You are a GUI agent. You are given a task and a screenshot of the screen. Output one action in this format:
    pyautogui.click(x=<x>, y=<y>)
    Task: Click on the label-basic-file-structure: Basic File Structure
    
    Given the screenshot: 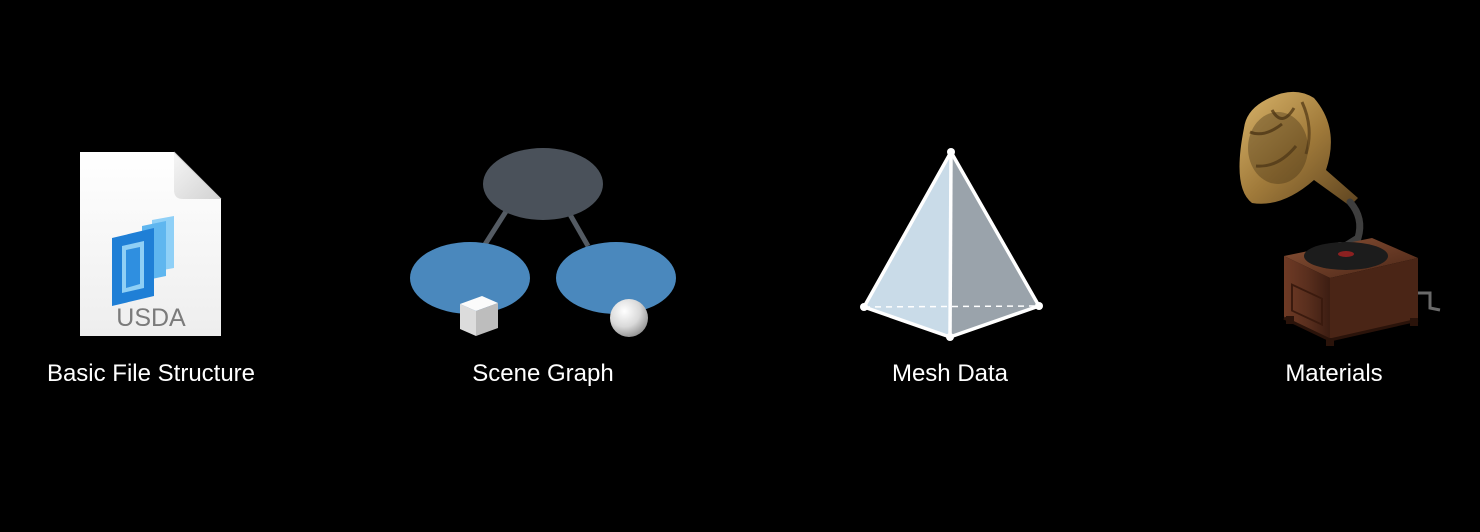 What is the action you would take?
    pyautogui.click(x=151, y=373)
    